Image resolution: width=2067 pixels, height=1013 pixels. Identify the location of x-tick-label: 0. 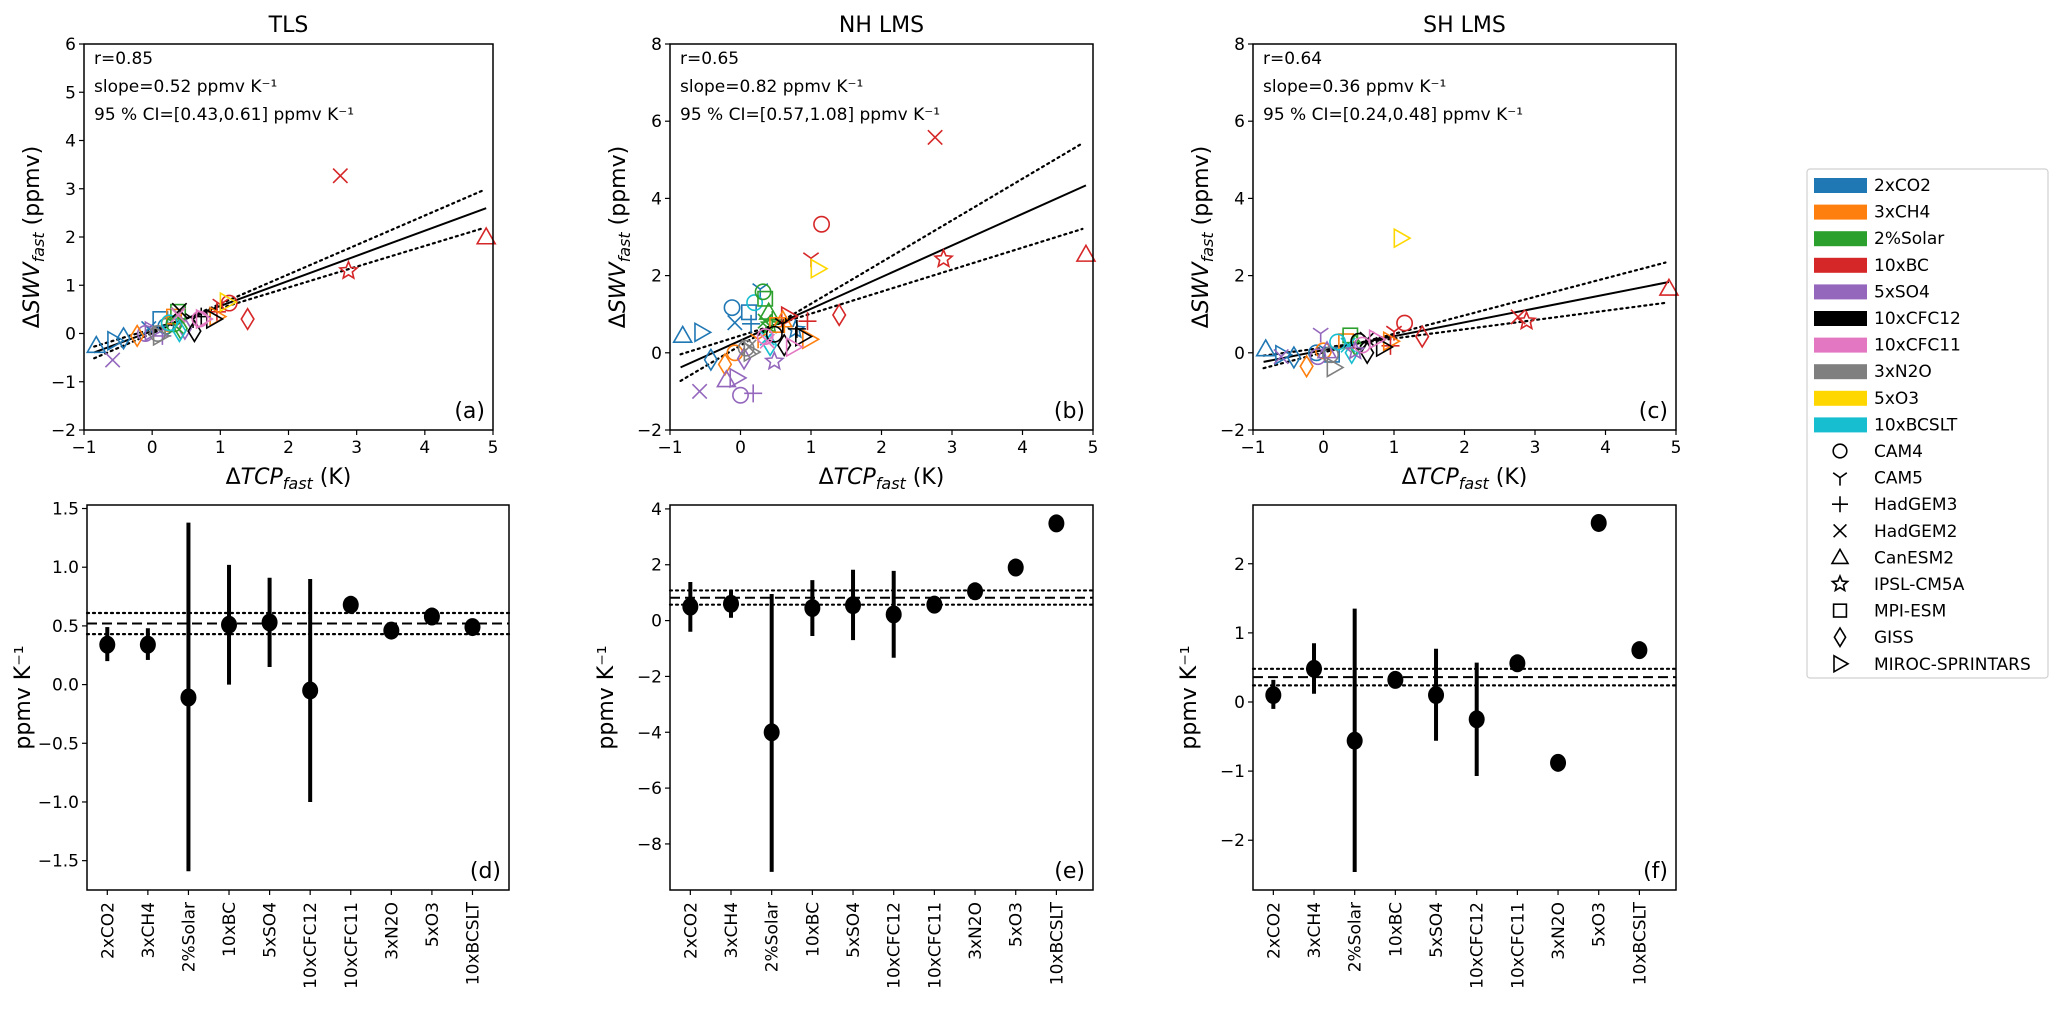
(740, 448).